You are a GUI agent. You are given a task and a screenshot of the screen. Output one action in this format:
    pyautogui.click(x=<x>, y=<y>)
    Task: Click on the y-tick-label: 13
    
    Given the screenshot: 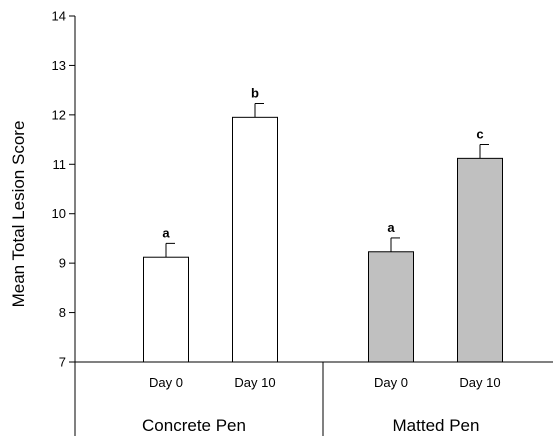 What is the action you would take?
    pyautogui.click(x=59, y=65)
    